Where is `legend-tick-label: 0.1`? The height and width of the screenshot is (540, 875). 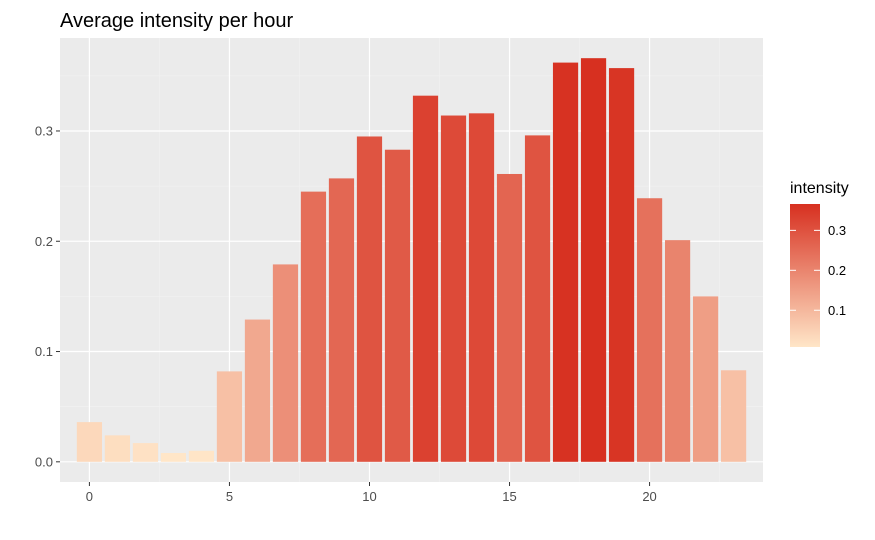 legend-tick-label: 0.1 is located at coordinates (837, 310).